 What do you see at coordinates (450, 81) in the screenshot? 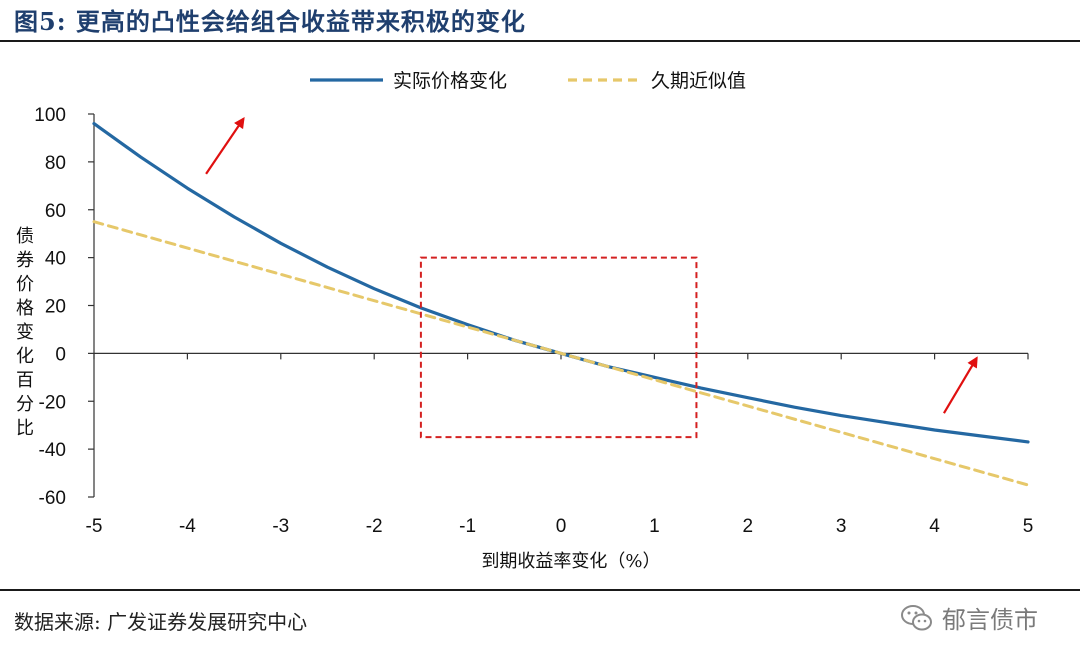
I see `legend-label-0: 实际价格变化` at bounding box center [450, 81].